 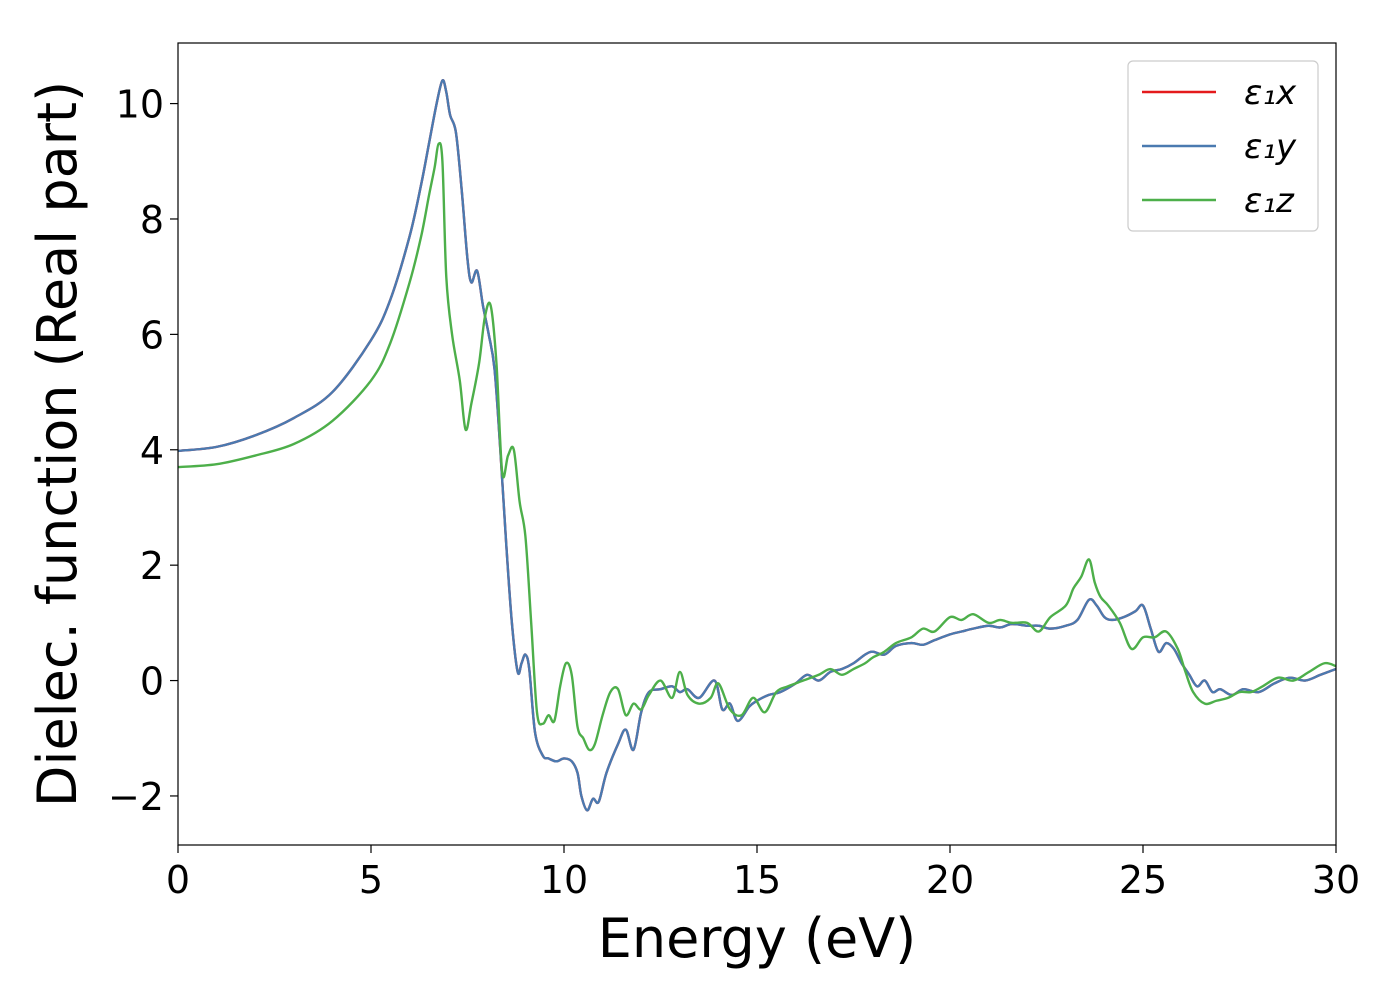 I want to click on y-tick-label: 0, so click(x=152, y=682).